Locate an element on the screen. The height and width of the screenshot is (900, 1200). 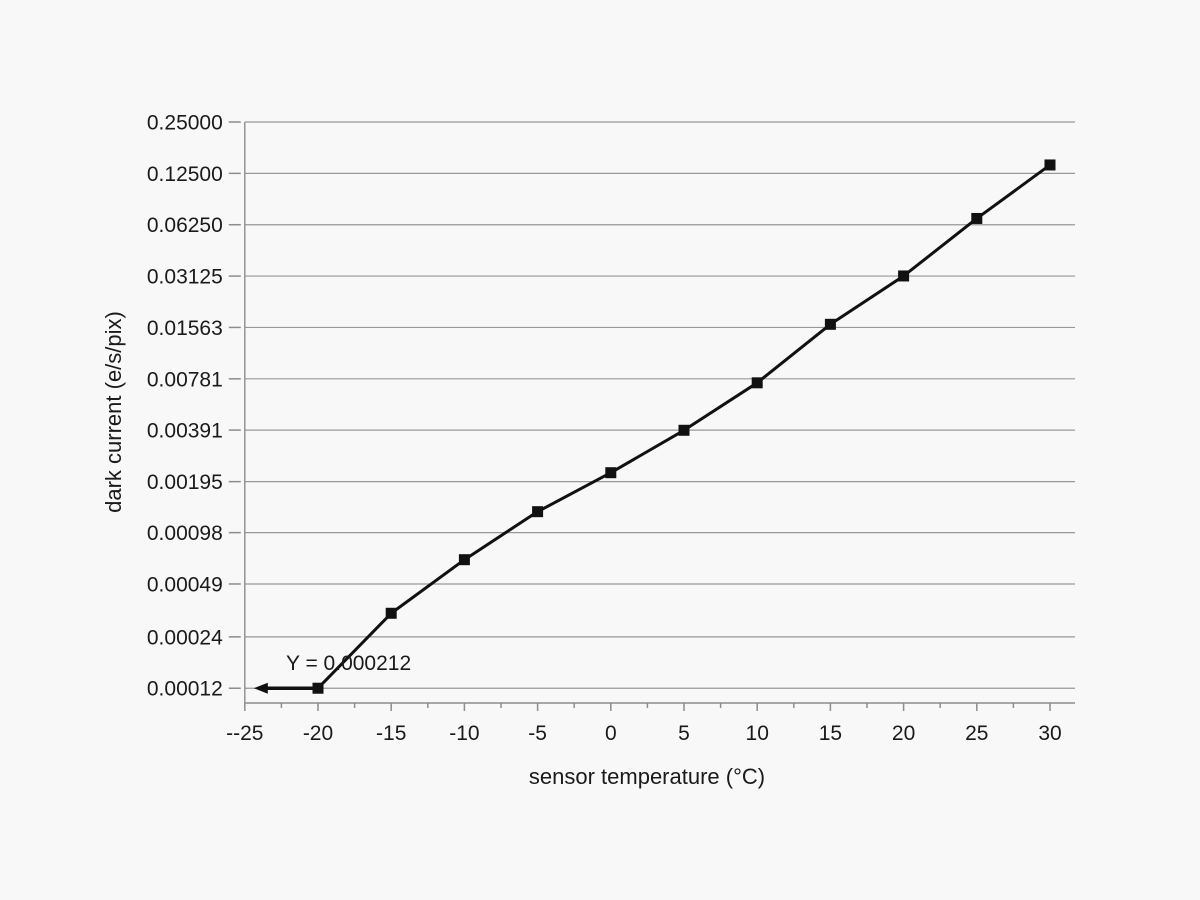
x-tick-label: -5 is located at coordinates (537, 733).